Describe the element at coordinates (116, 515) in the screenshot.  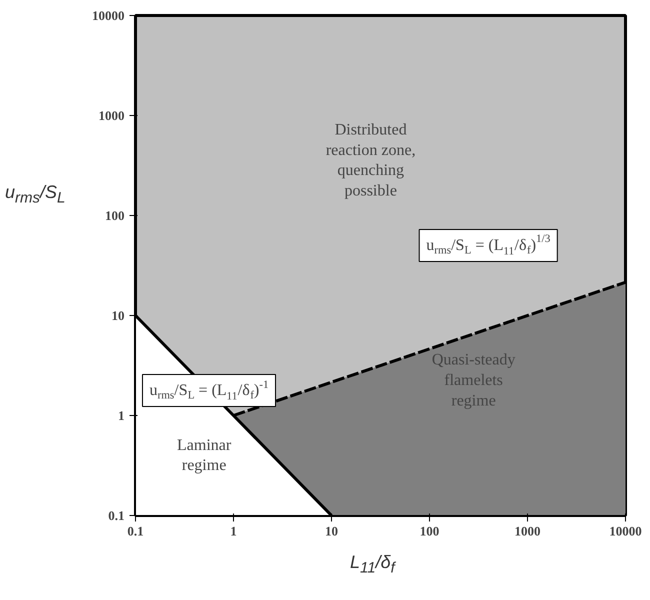
I see `y-tick-label: 0.1` at that location.